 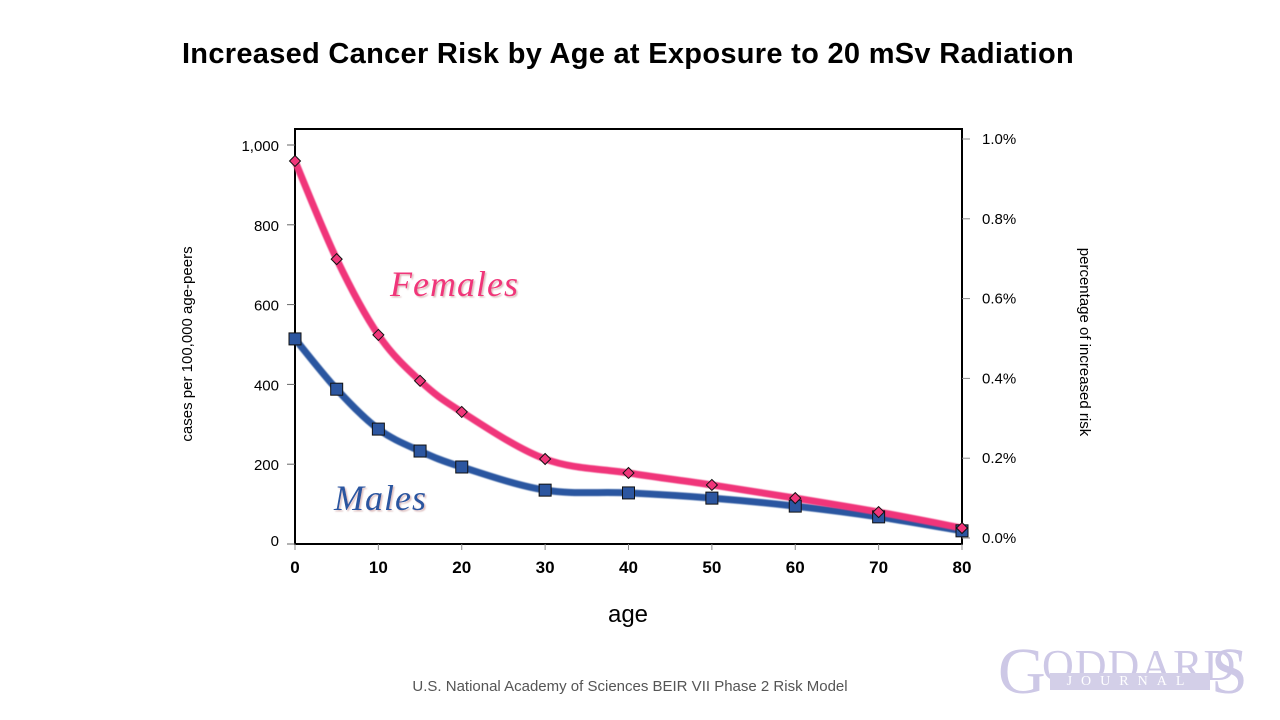 I want to click on x-tick-label: 60, so click(x=795, y=567).